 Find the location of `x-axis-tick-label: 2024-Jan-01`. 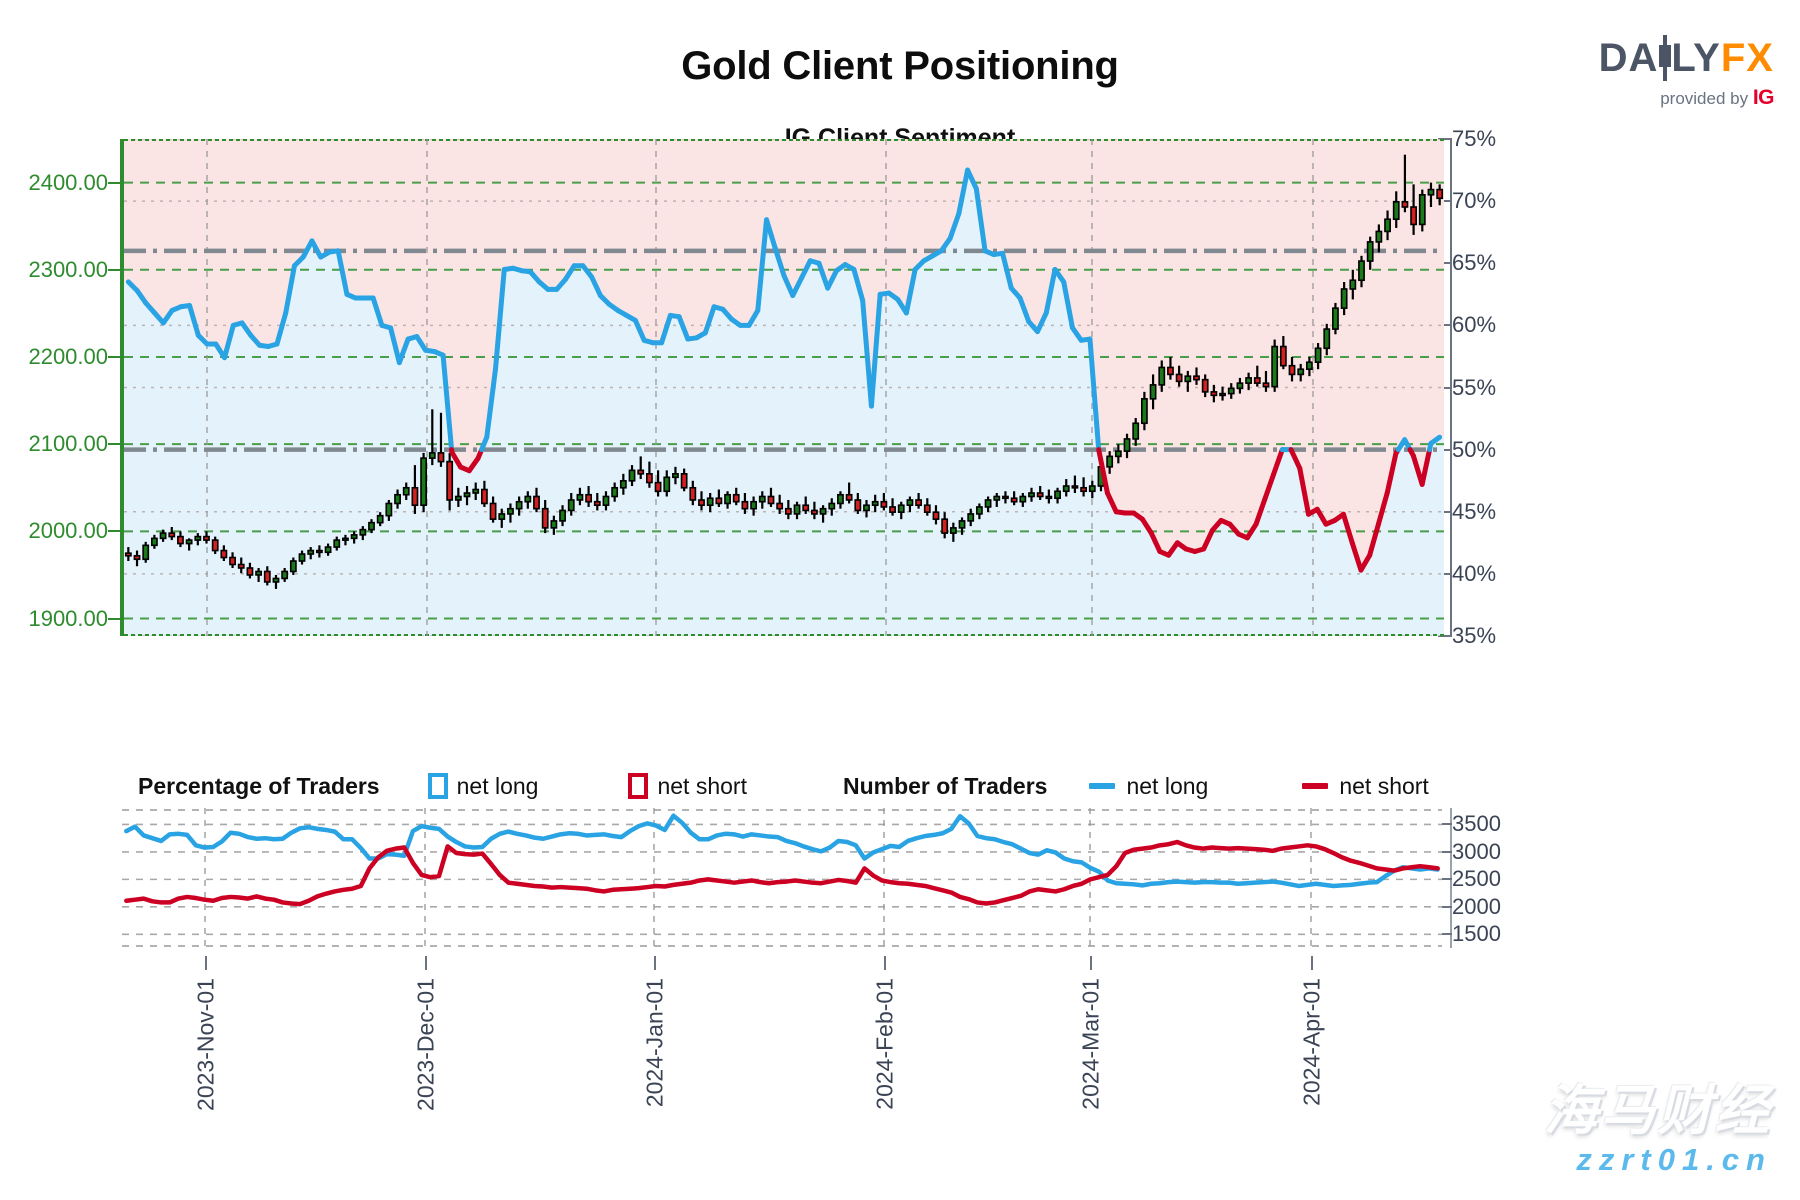

x-axis-tick-label: 2024-Jan-01 is located at coordinates (654, 1043).